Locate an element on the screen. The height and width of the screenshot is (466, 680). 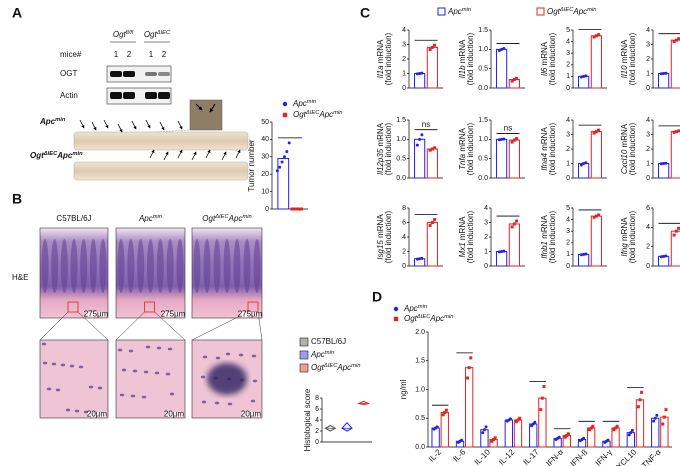
label-part: Ifnb1 is located at coordinates (544, 250).